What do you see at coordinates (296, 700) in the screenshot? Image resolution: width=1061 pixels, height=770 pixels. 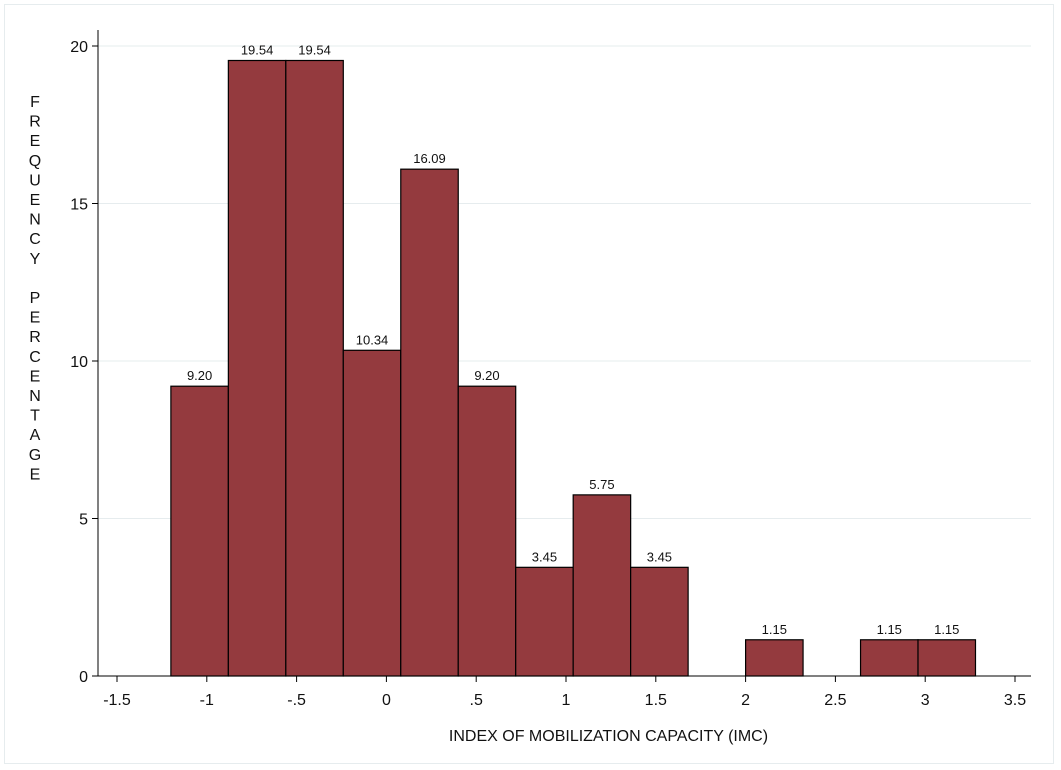 I see `x-tick-label: -.5` at bounding box center [296, 700].